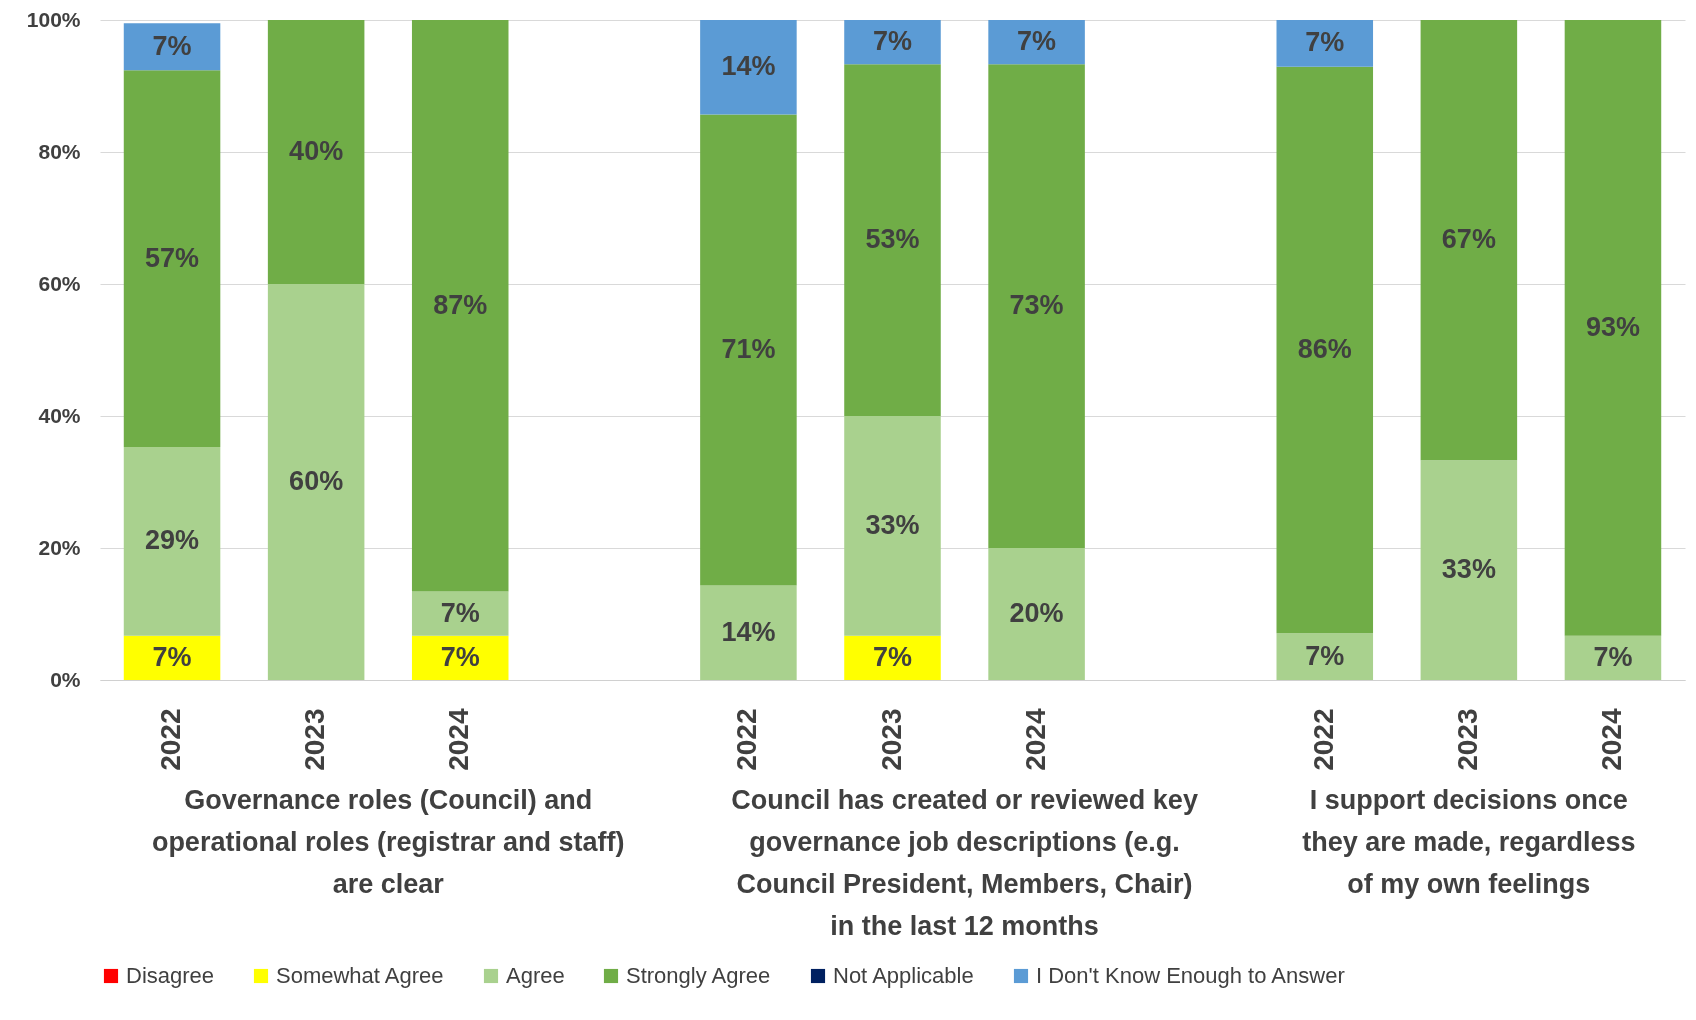 Image resolution: width=1696 pixels, height=1020 pixels. I want to click on data-label: 67%, so click(1468, 239).